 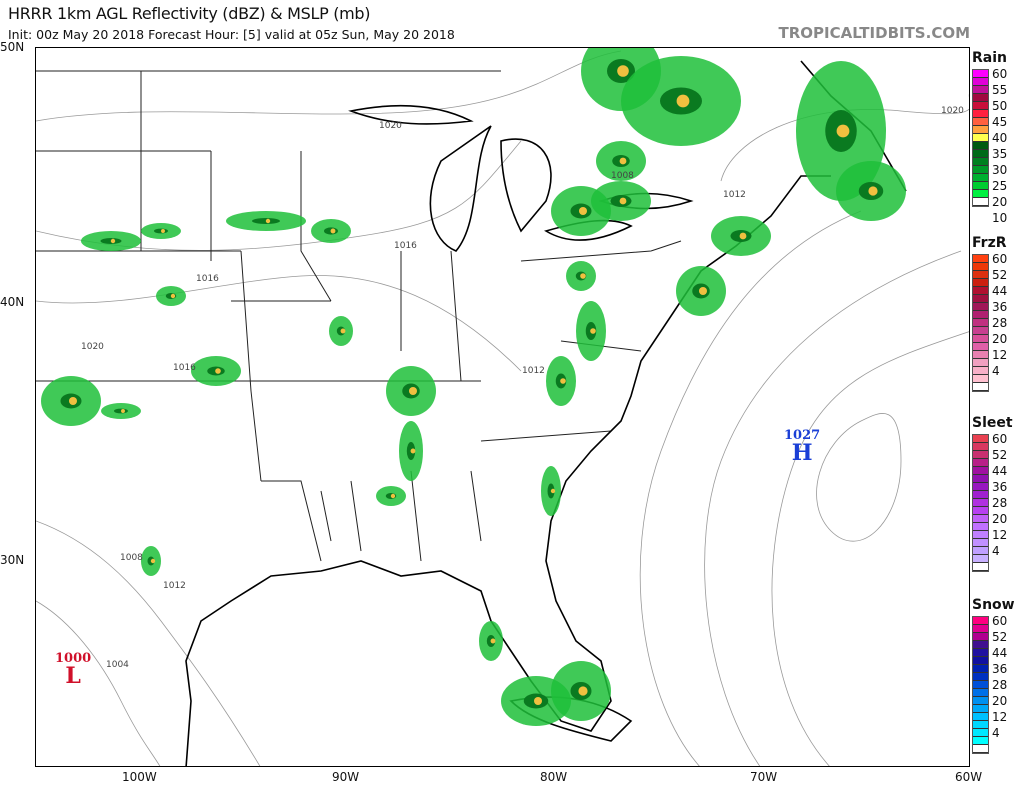 What do you see at coordinates (1000, 218) in the screenshot?
I see `legend-label: 10` at bounding box center [1000, 218].